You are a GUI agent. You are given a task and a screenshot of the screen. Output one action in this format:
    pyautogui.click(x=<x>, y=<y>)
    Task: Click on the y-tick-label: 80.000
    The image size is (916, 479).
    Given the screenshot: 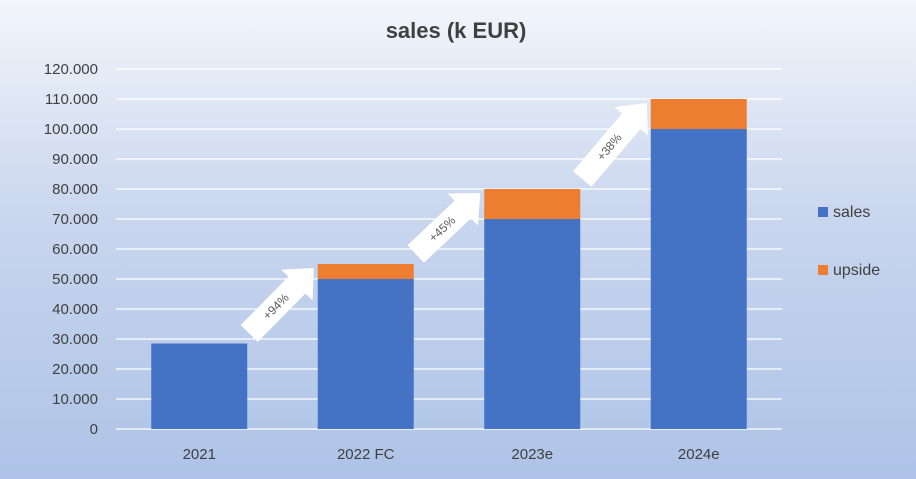 What is the action you would take?
    pyautogui.click(x=75, y=189)
    